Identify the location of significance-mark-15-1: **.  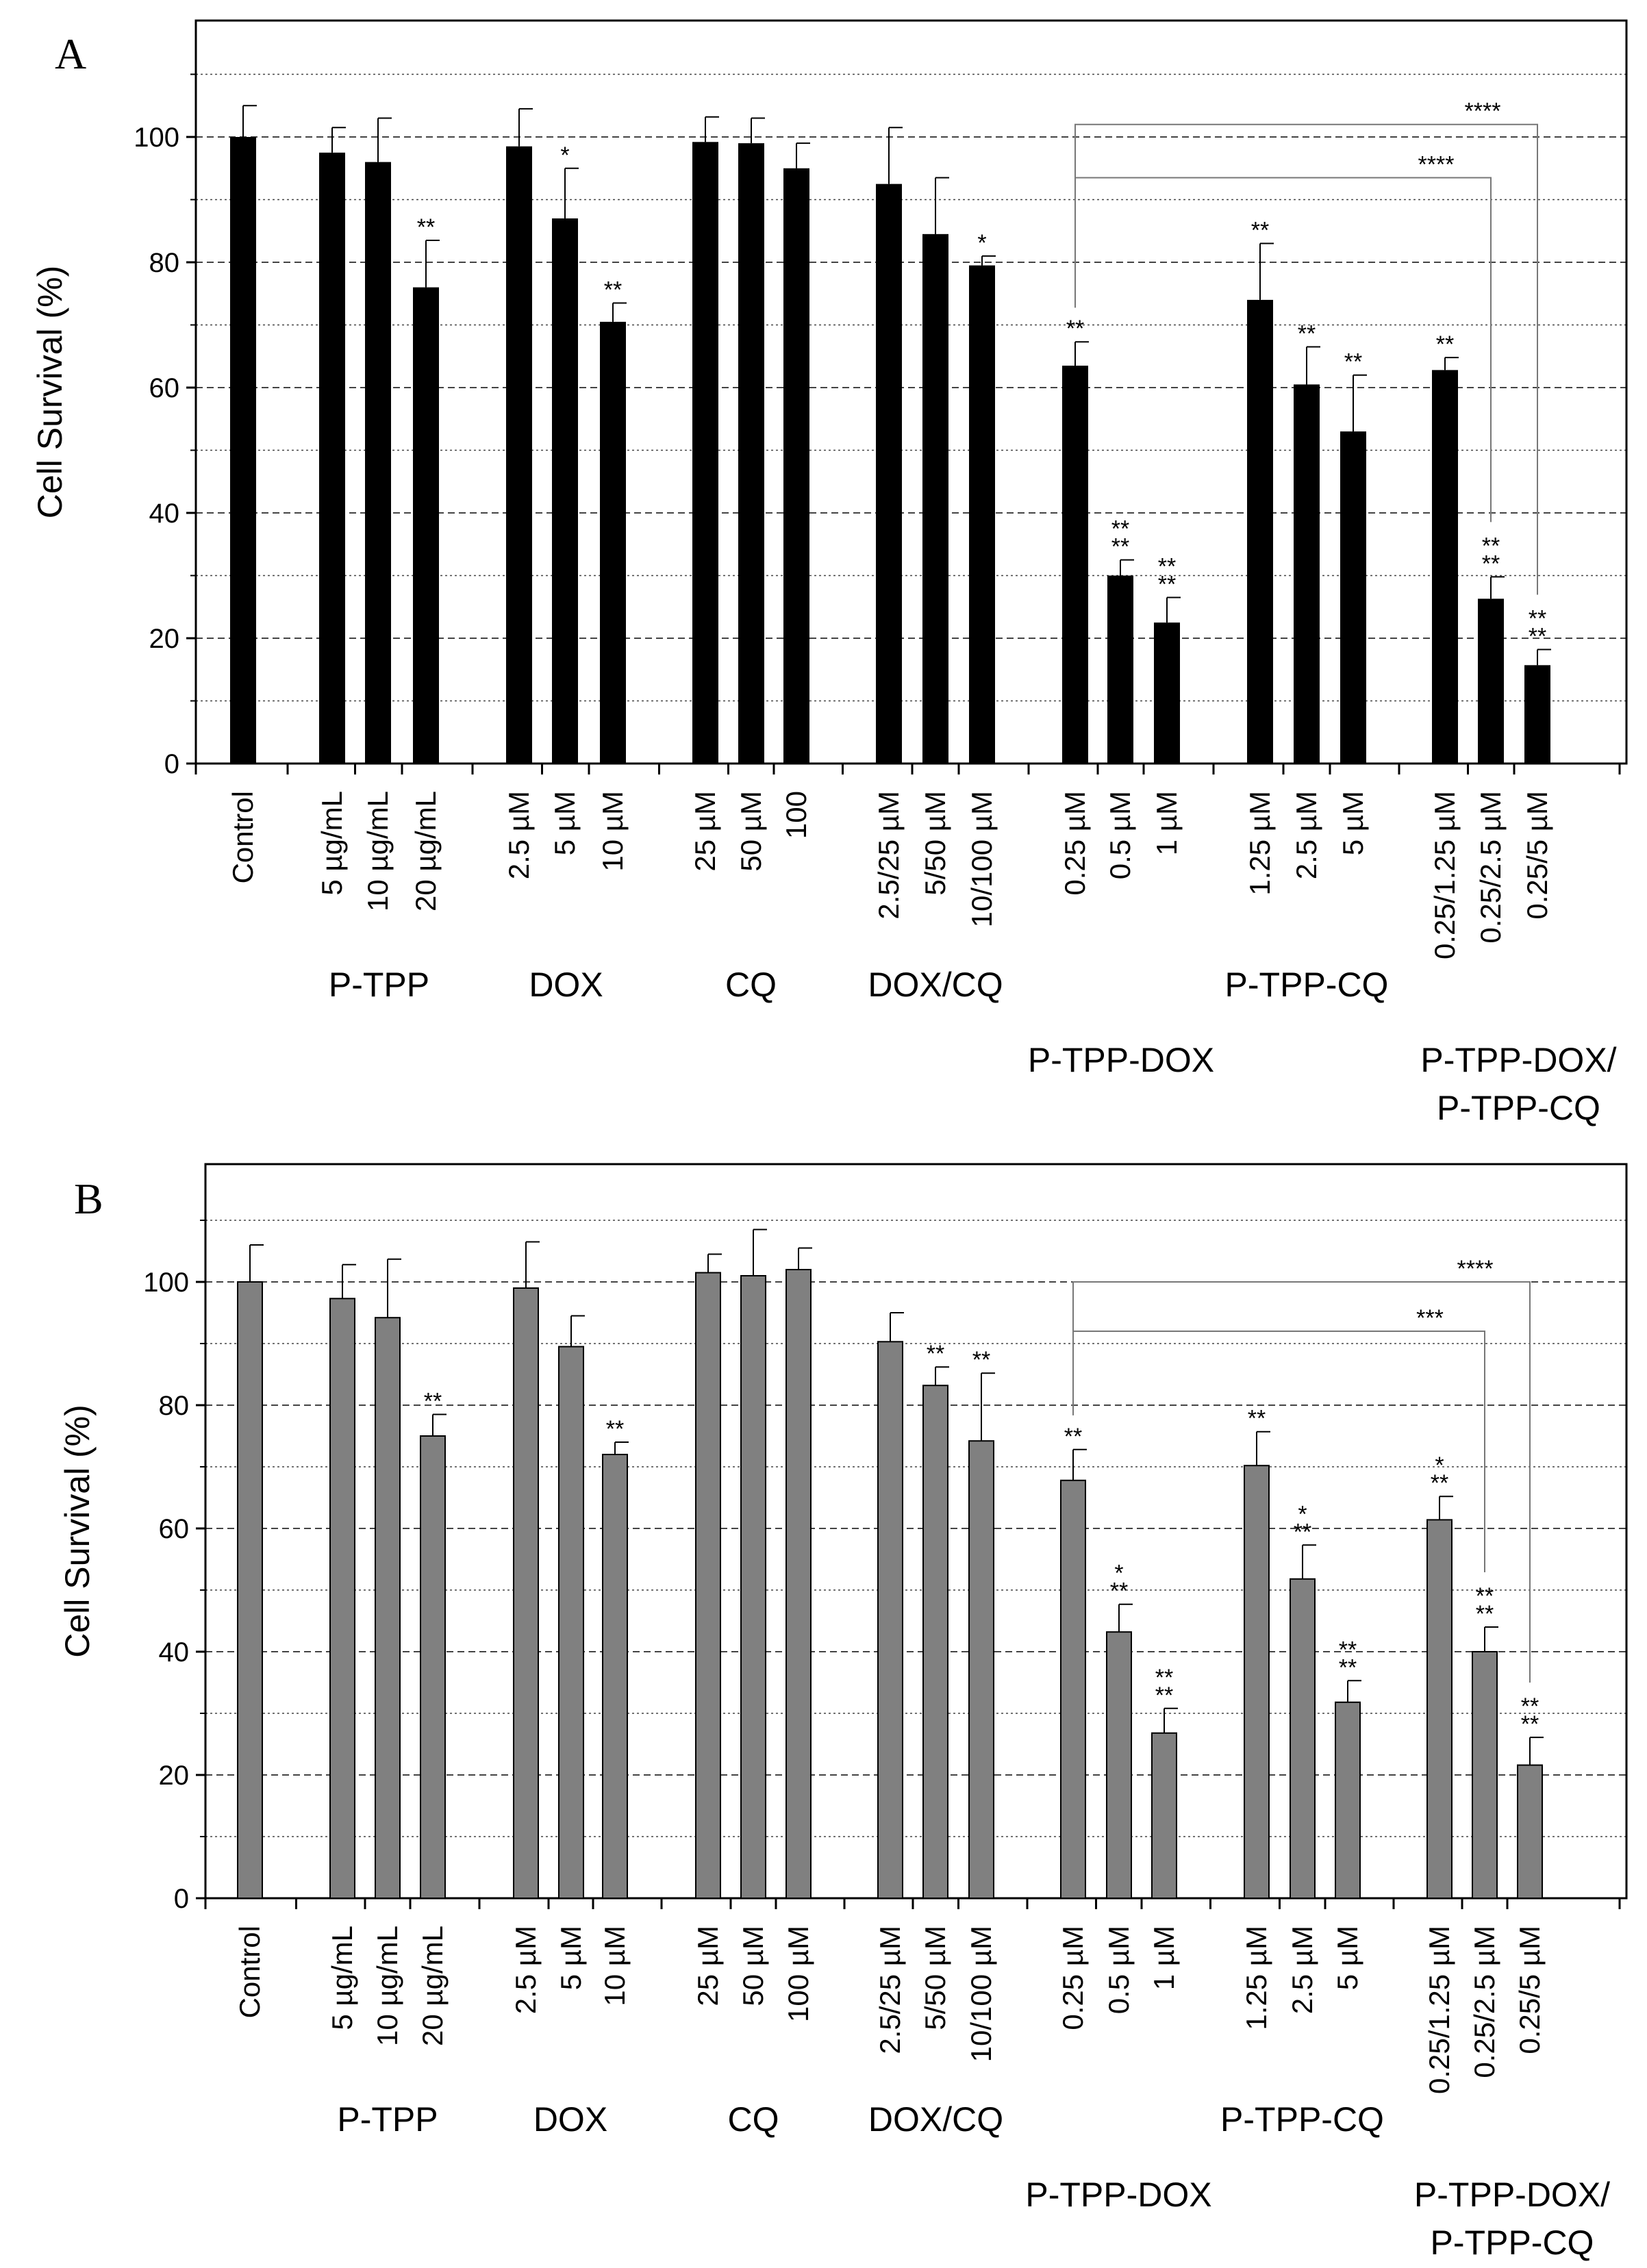
(1167, 585).